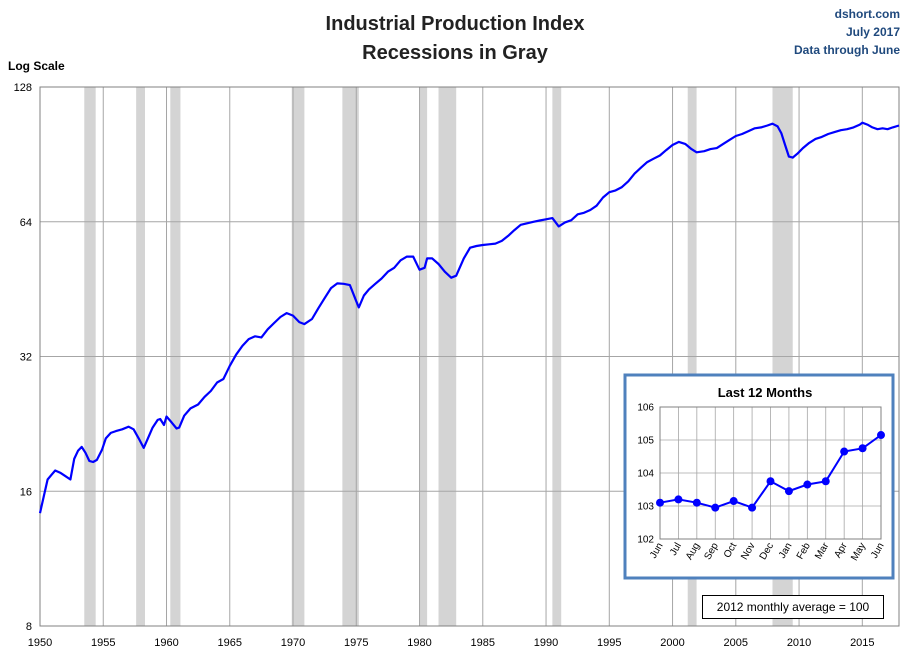 This screenshot has width=910, height=661. Describe the element at coordinates (356, 643) in the screenshot. I see `x-tick-label: 1975` at that location.